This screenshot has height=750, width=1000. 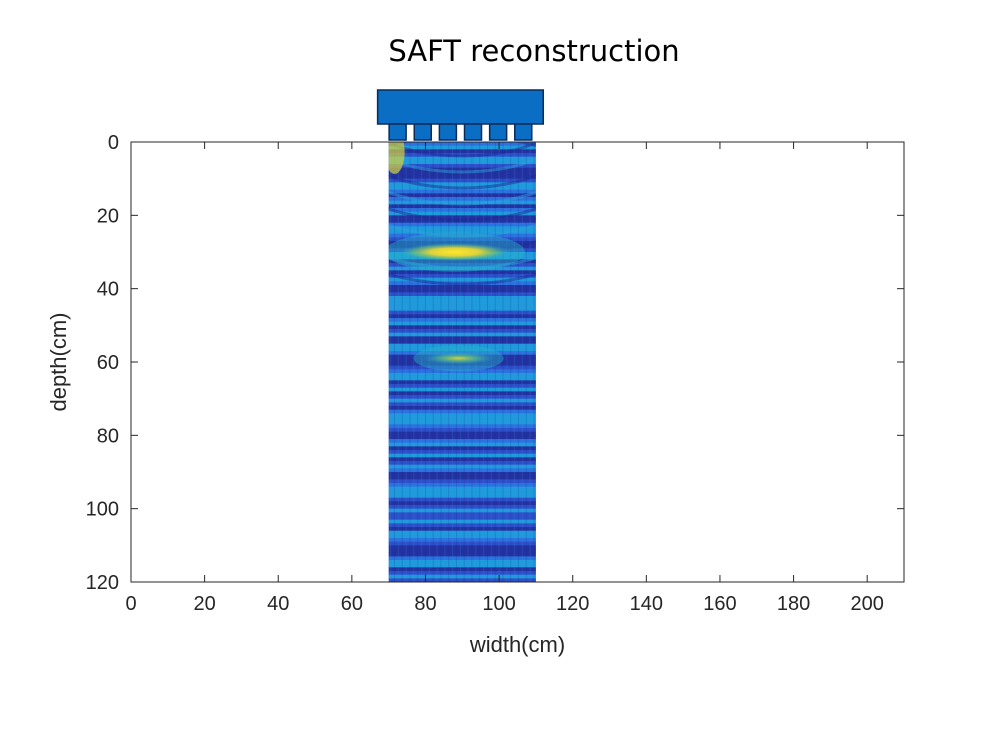 What do you see at coordinates (498, 604) in the screenshot?
I see `x-tick-label: 100` at bounding box center [498, 604].